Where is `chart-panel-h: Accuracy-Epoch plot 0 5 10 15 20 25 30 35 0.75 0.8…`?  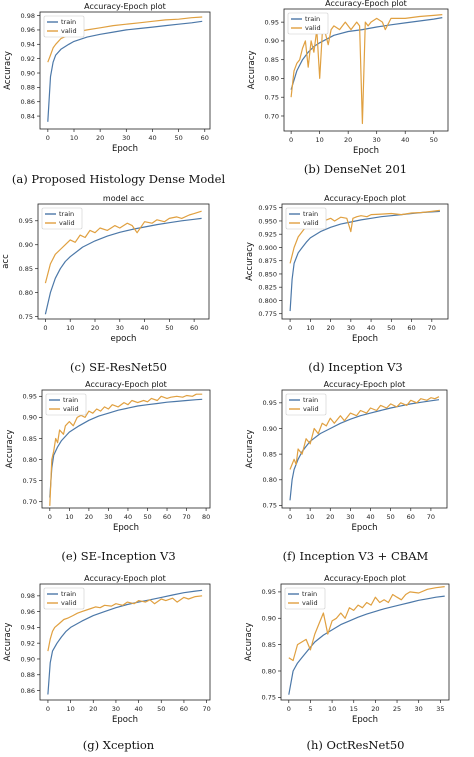
chart-panel-h: Accuracy-Epoch plot 0 5 10 15 20 25 30 35 0.75 0.8… is located at coordinates (355, 652).